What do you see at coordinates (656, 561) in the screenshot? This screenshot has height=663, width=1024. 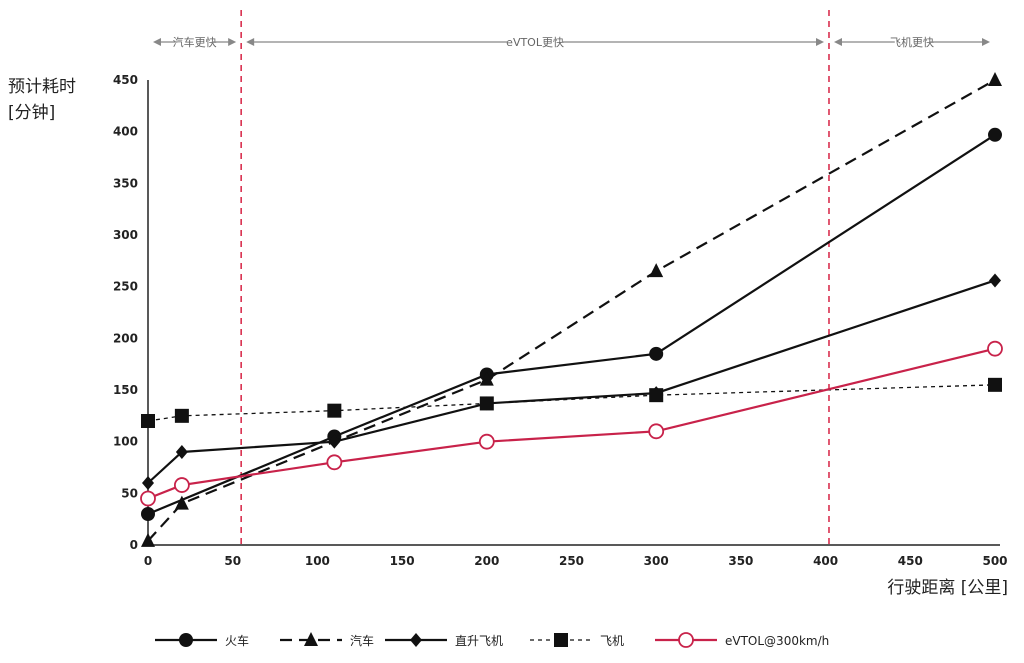 I see `x-tick-label: 300` at bounding box center [656, 561].